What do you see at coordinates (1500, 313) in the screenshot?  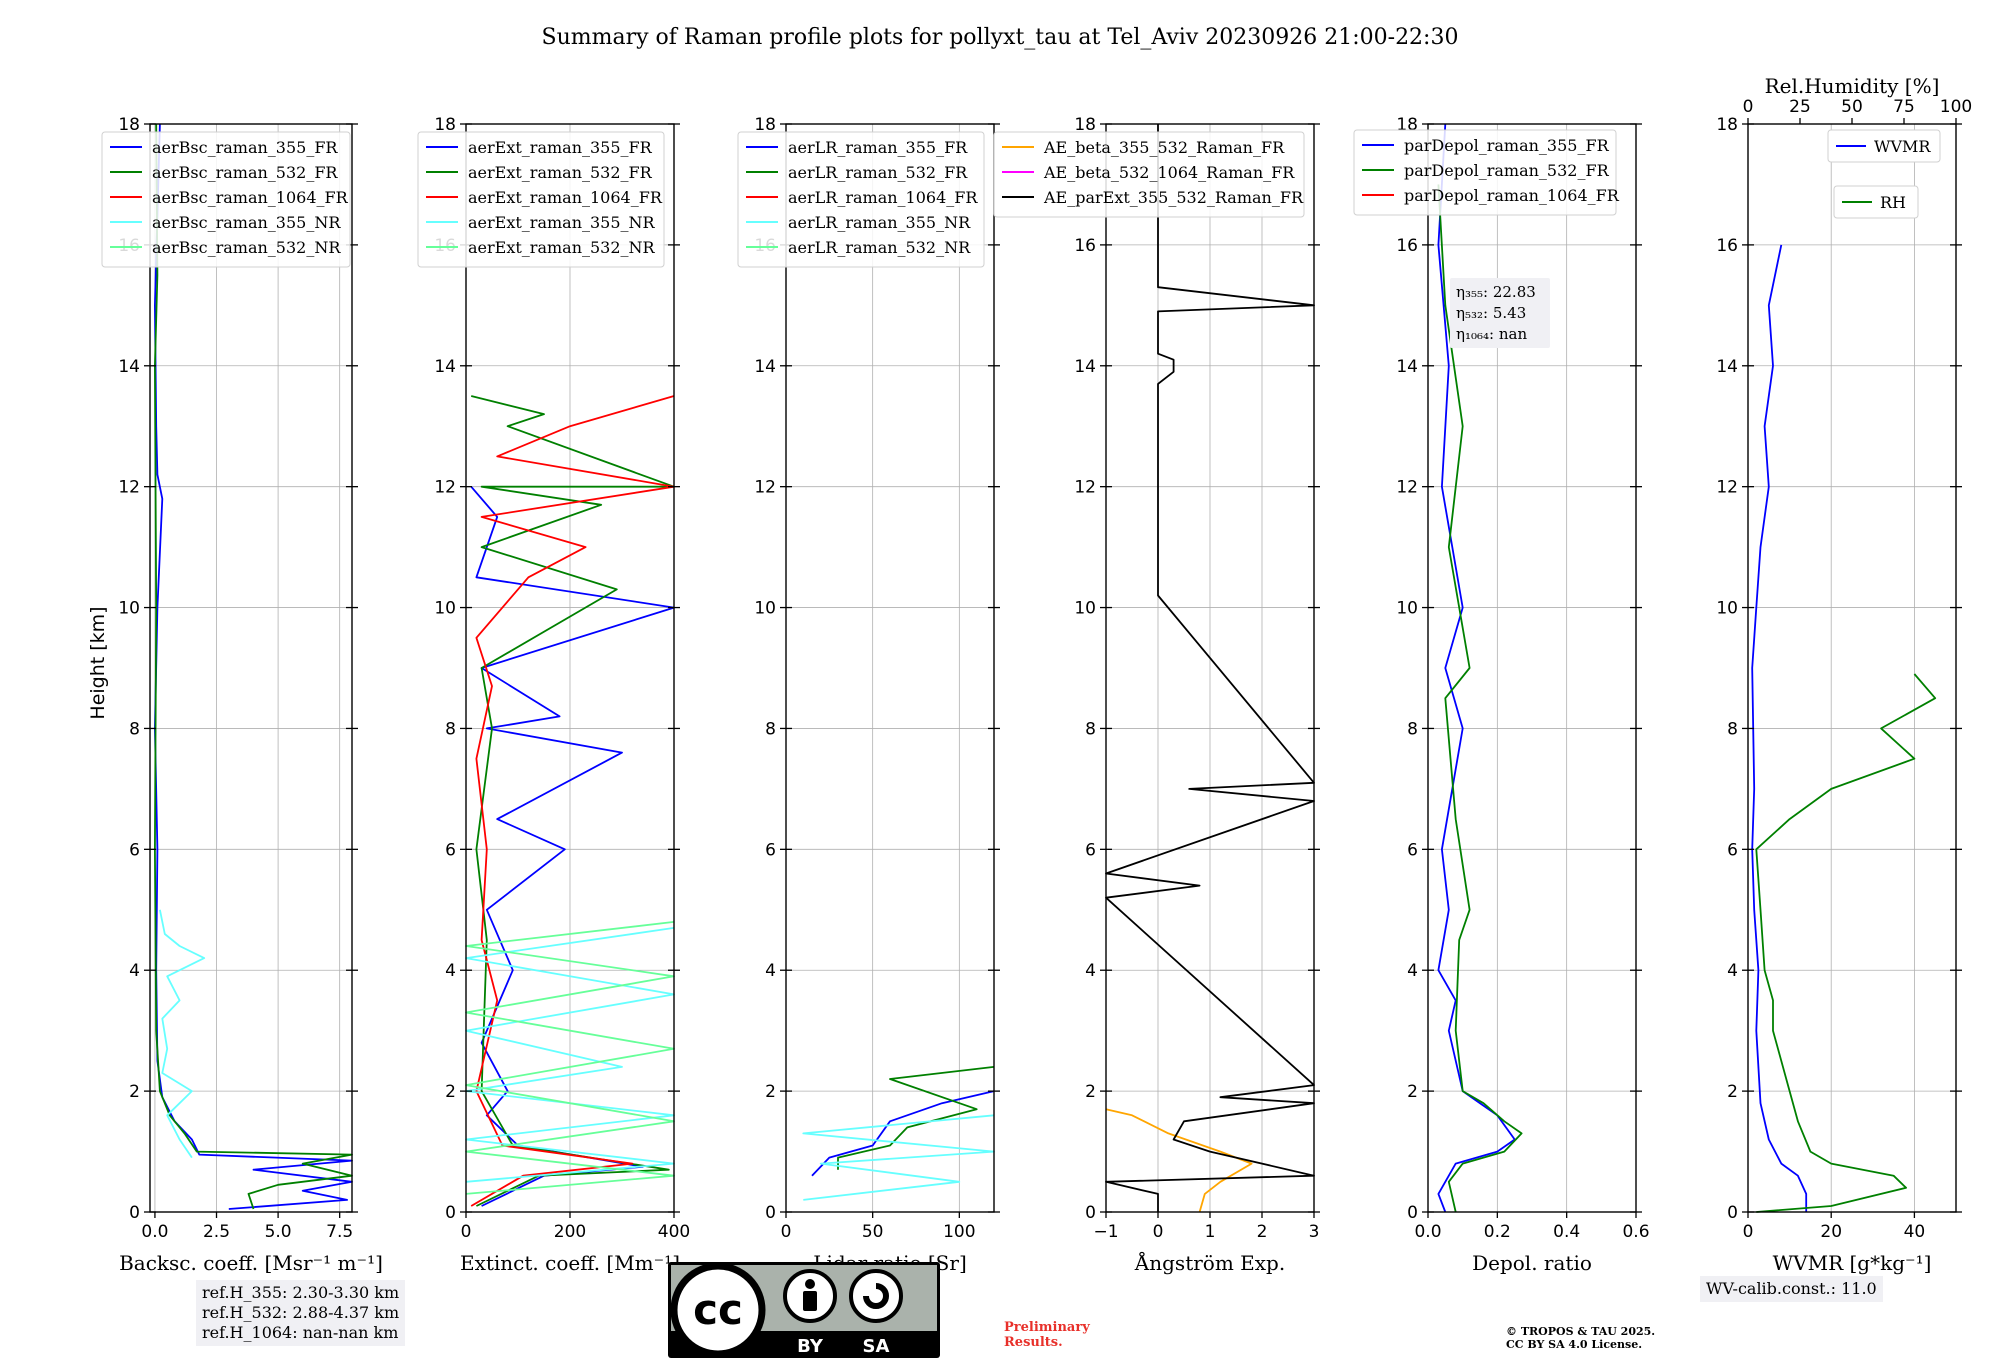 I see `annotation-box` at bounding box center [1500, 313].